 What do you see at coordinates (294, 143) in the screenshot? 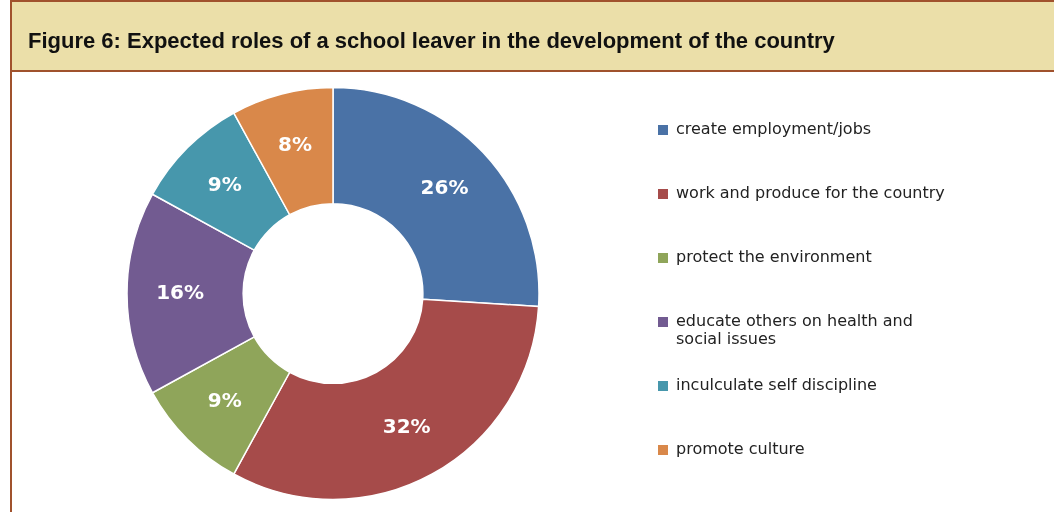
I see `data-label: 8%` at bounding box center [294, 143].